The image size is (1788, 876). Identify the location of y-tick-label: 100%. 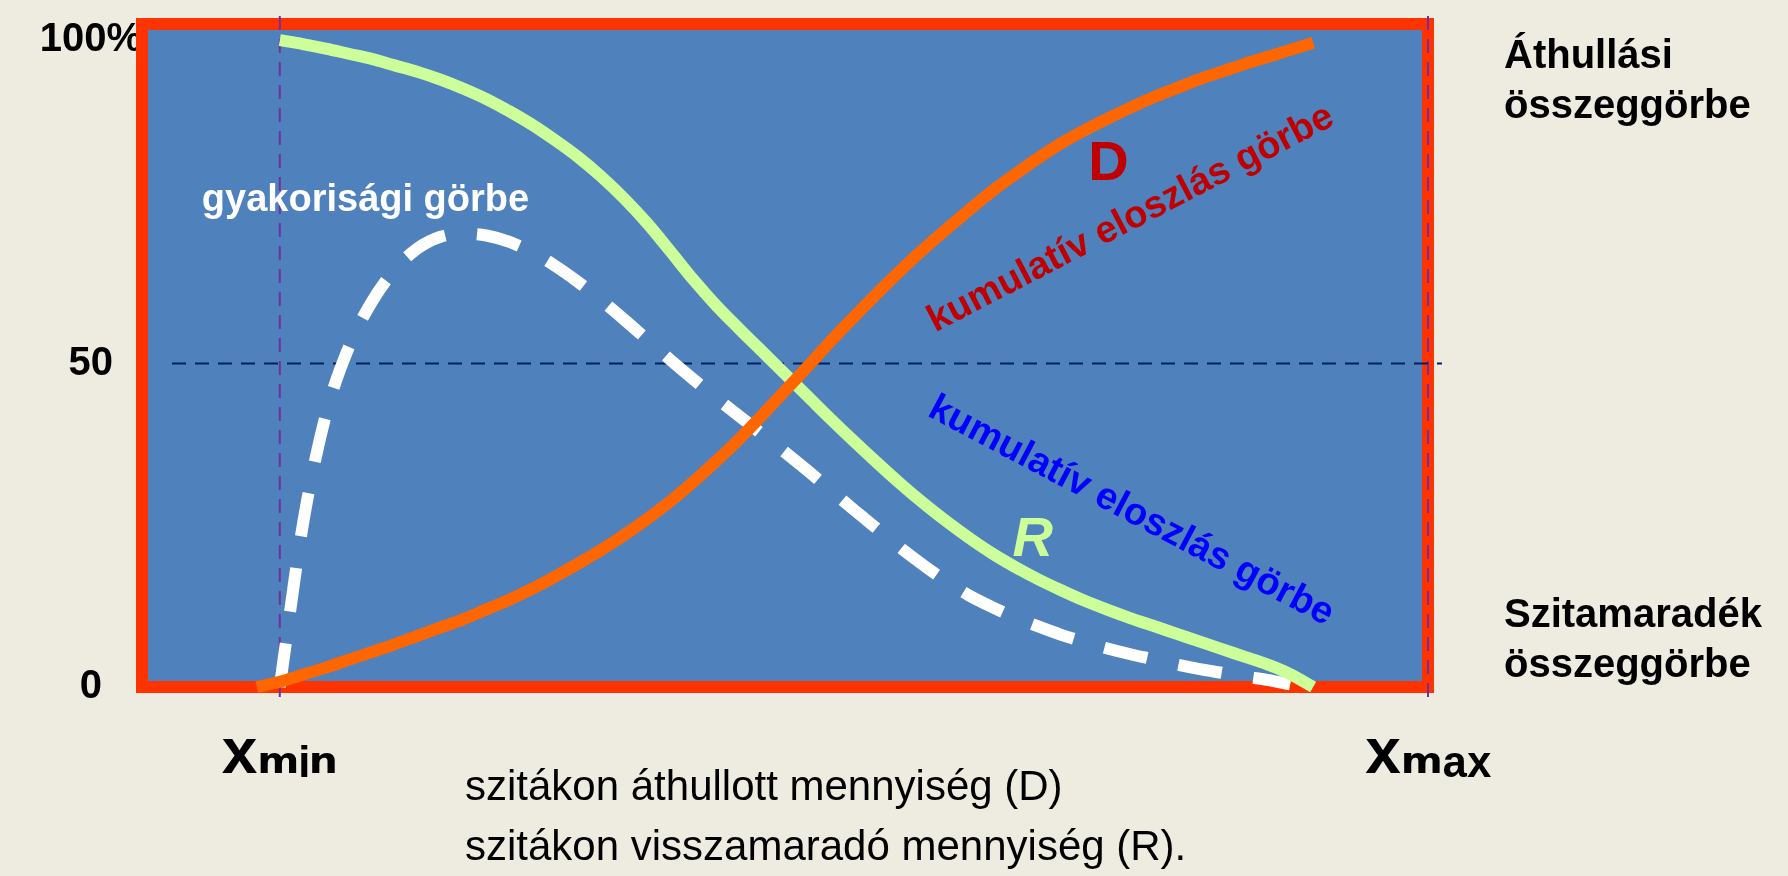
(90, 37).